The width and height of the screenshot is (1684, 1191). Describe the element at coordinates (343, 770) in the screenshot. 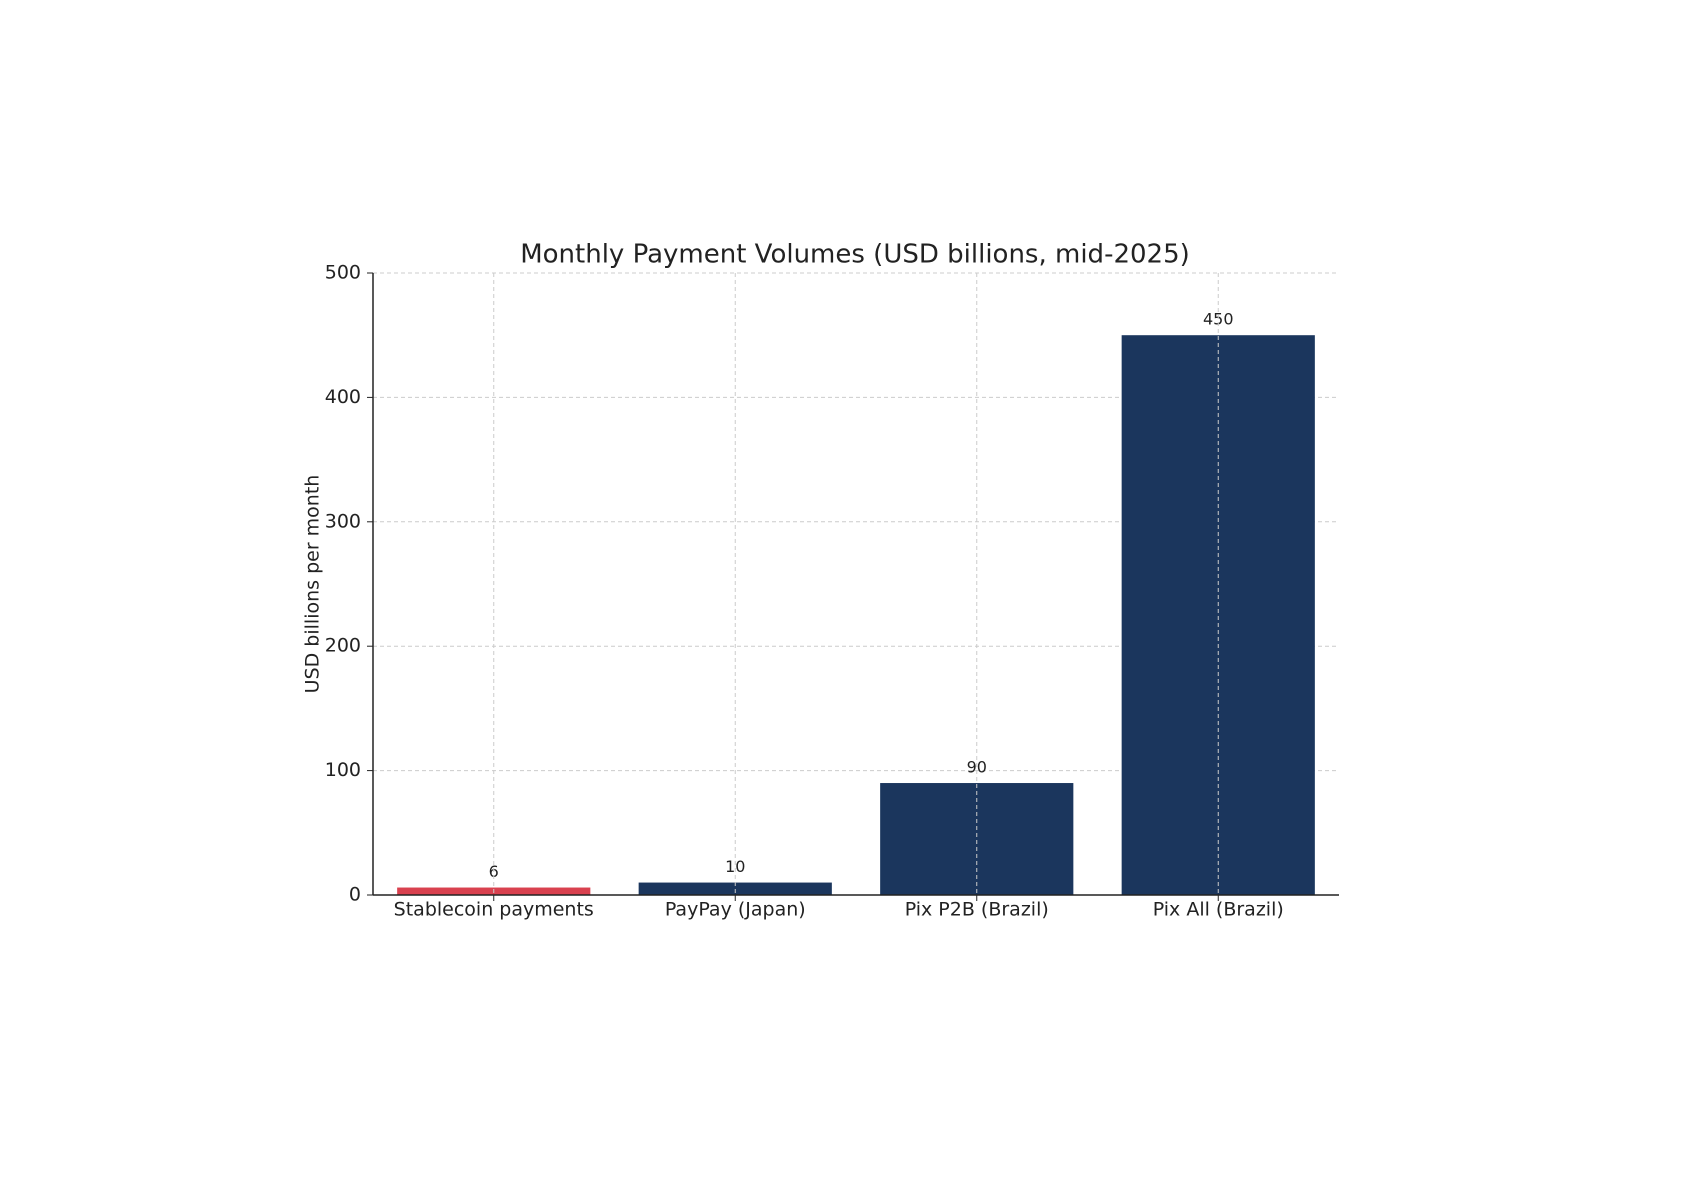

I see `y-tick-label: 100` at that location.